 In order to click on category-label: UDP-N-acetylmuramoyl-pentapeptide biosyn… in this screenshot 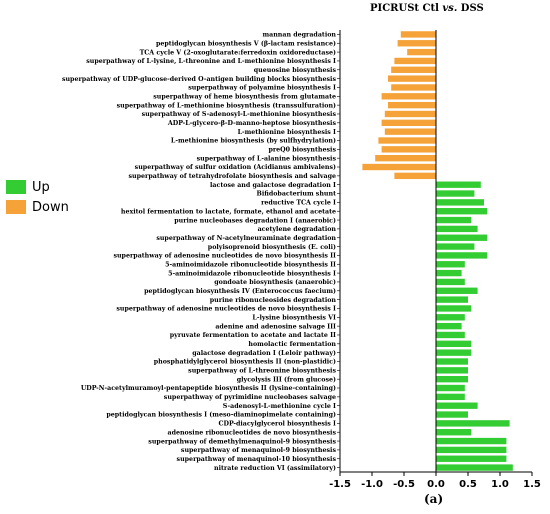, I will do `click(208, 388)`.